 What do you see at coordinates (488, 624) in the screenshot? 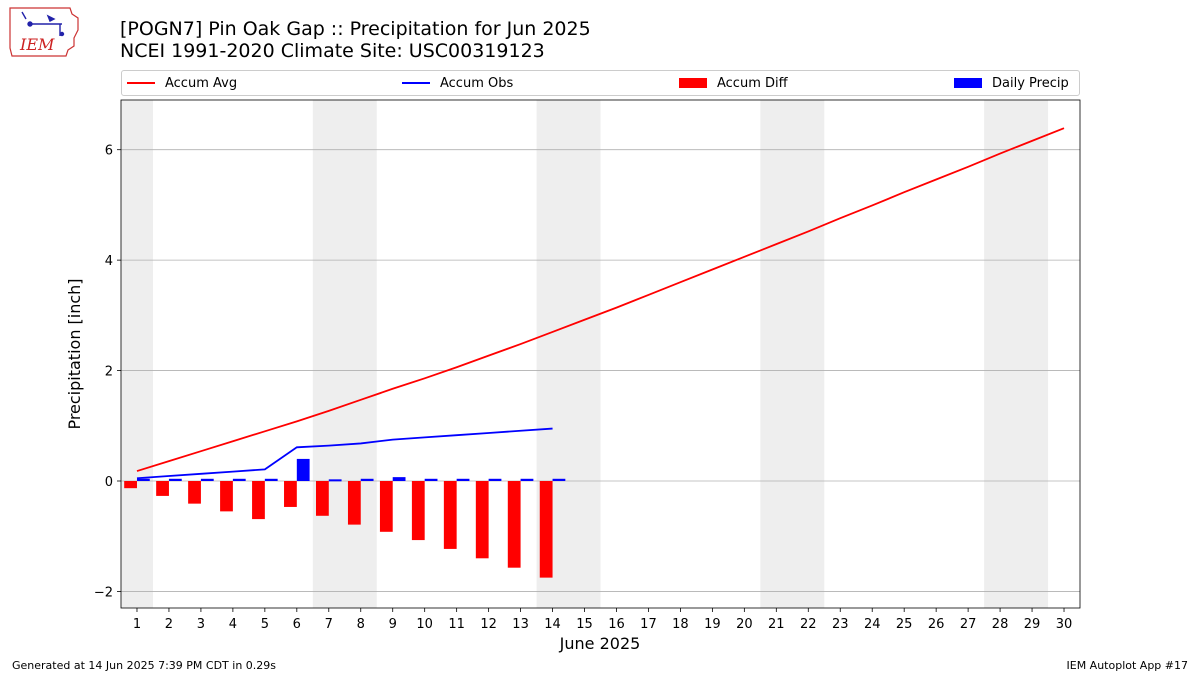
I see `x-tick-label: 12` at bounding box center [488, 624].